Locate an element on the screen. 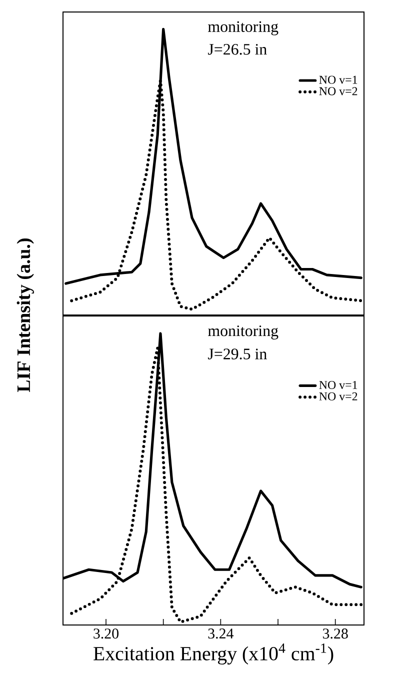 The width and height of the screenshot is (405, 694). x-axis-title: Excitation Energy (x10$^{4}$ cm$^{-1}$) is located at coordinates (214, 654).